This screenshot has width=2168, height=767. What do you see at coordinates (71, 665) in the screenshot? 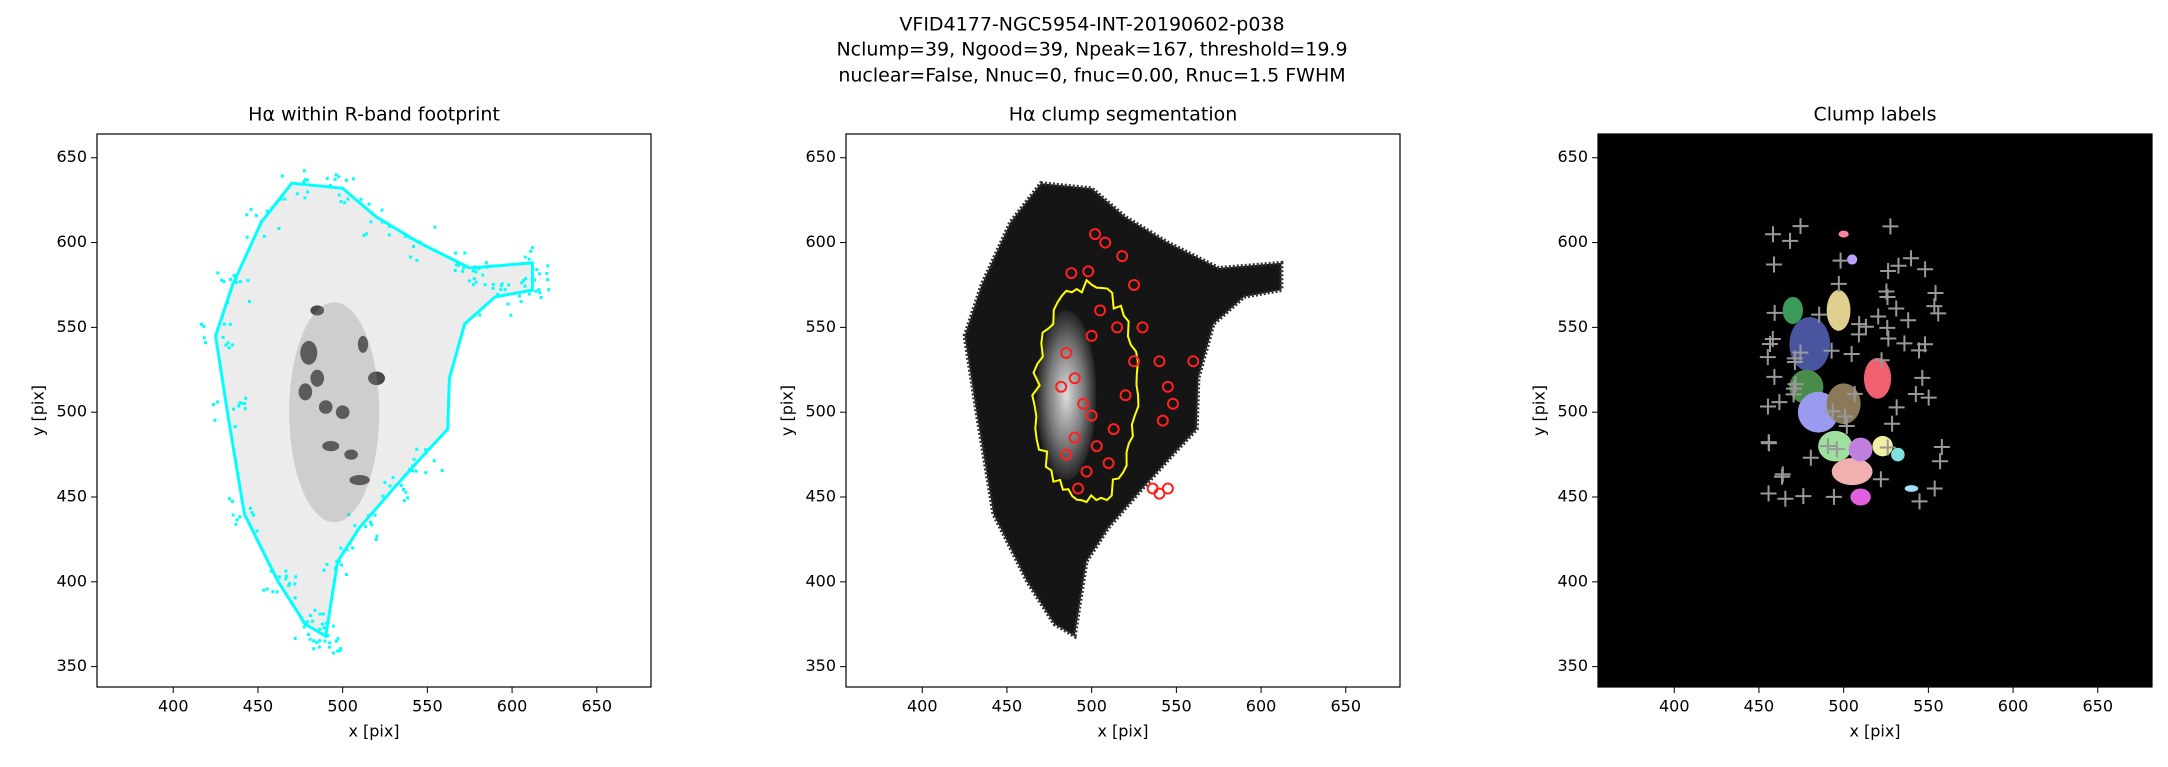
I see `y-tick-label: 350` at bounding box center [71, 665].